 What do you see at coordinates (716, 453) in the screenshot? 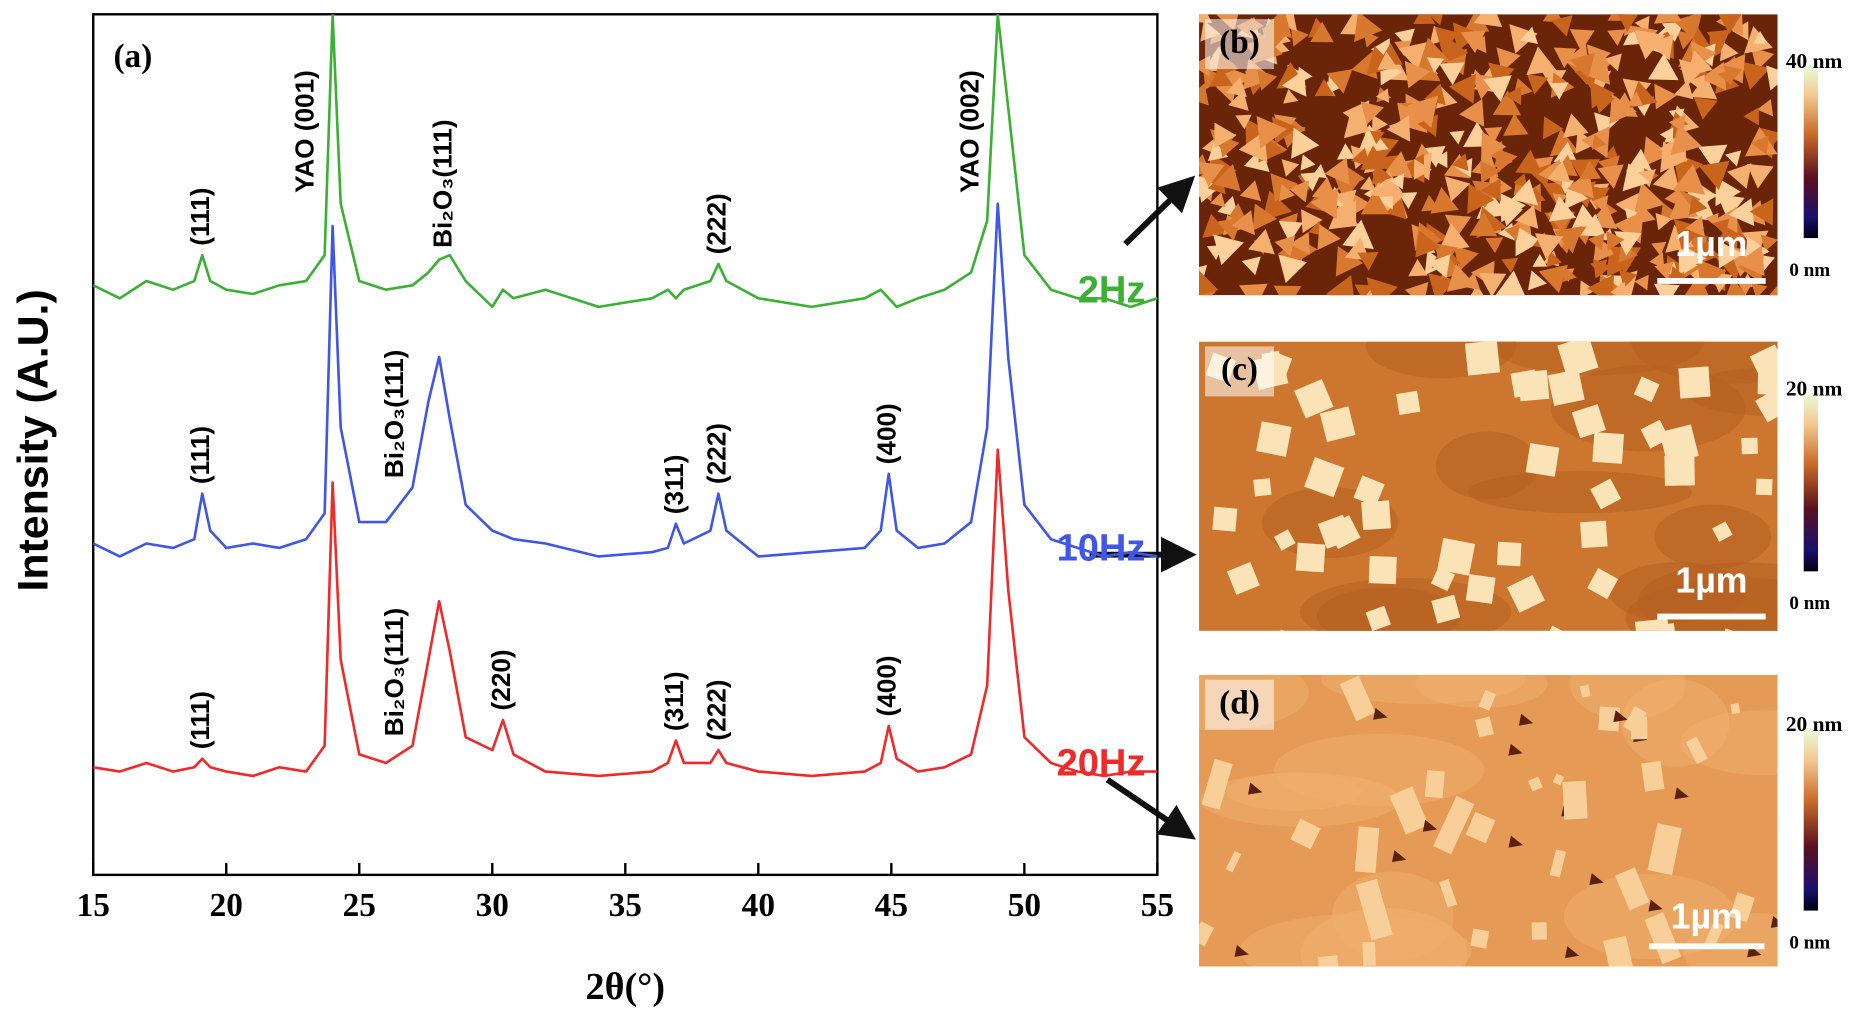
I see `peak-label: (222)` at bounding box center [716, 453].